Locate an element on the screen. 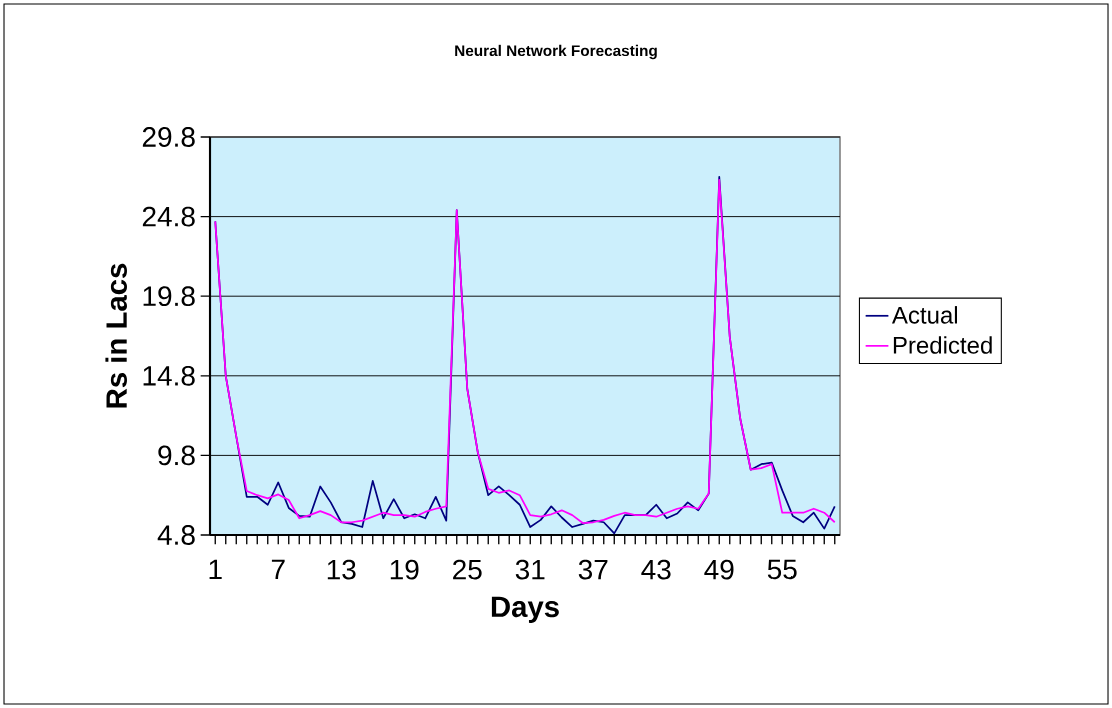  y-tick-label: 19.8 is located at coordinates (169, 296).